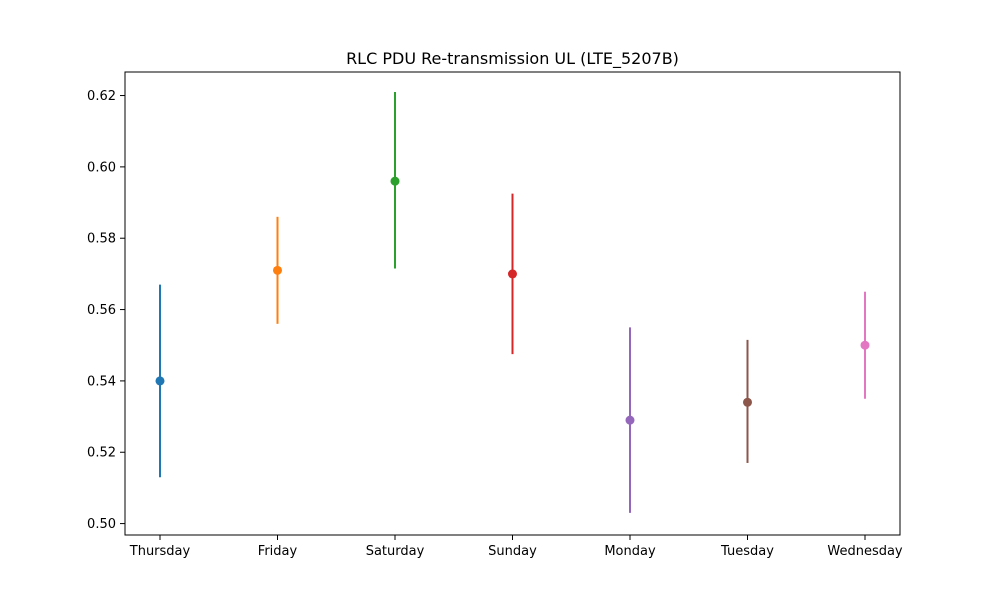 The height and width of the screenshot is (600, 1000). What do you see at coordinates (101, 524) in the screenshot?
I see `y-tick-label: 0.50` at bounding box center [101, 524].